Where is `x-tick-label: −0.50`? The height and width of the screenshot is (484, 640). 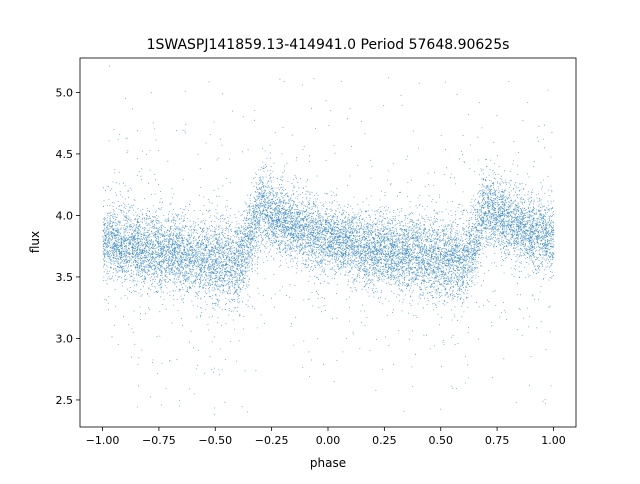 x-tick-label: −0.50 is located at coordinates (215, 440).